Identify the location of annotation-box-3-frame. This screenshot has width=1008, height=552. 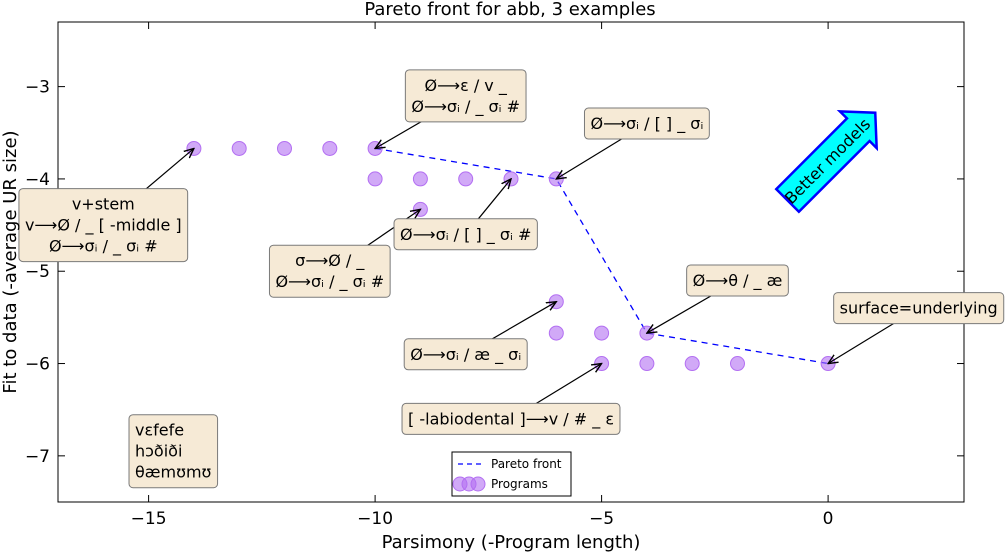
(103, 225).